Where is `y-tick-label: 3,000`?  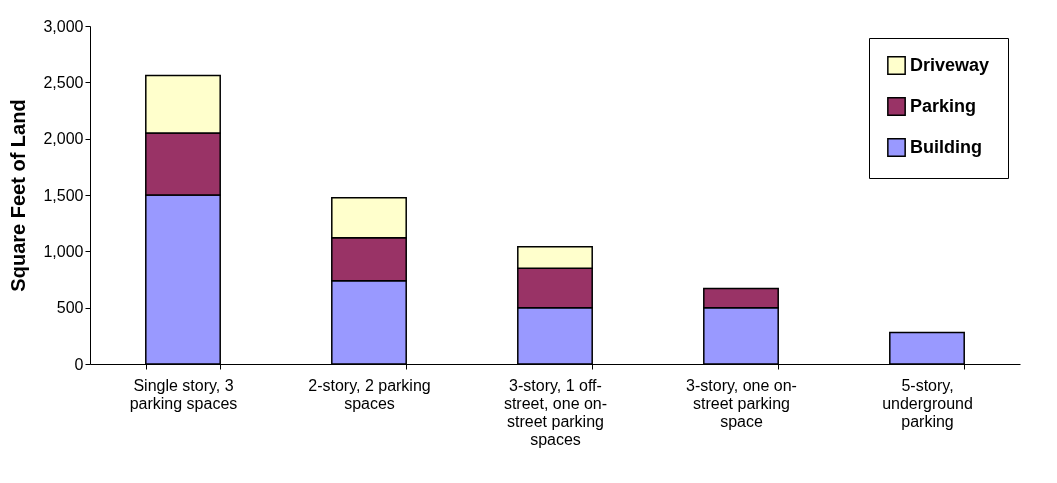 y-tick-label: 3,000 is located at coordinates (63, 26).